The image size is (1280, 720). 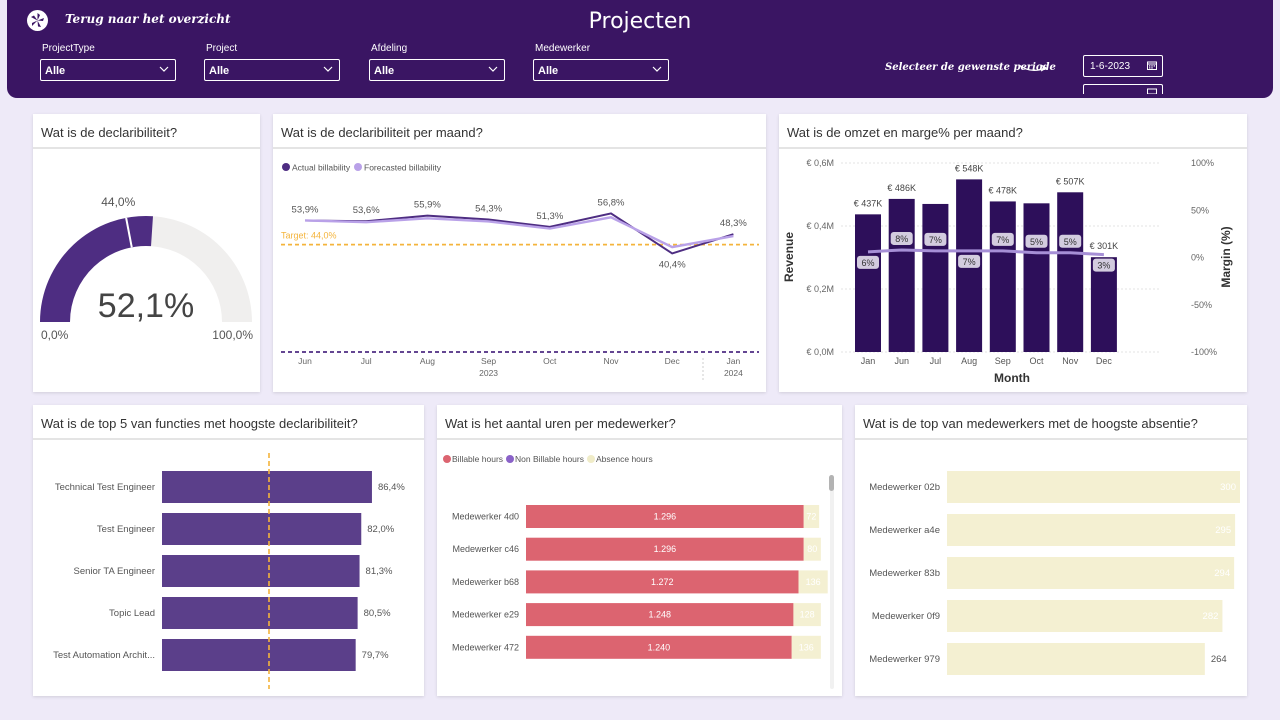 I want to click on absence-label: 128, so click(x=807, y=615).